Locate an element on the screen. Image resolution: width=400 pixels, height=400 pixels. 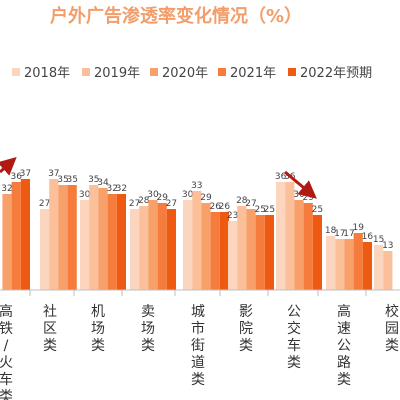
x-tick-label-5: 影院类 is located at coordinates (246, 329).